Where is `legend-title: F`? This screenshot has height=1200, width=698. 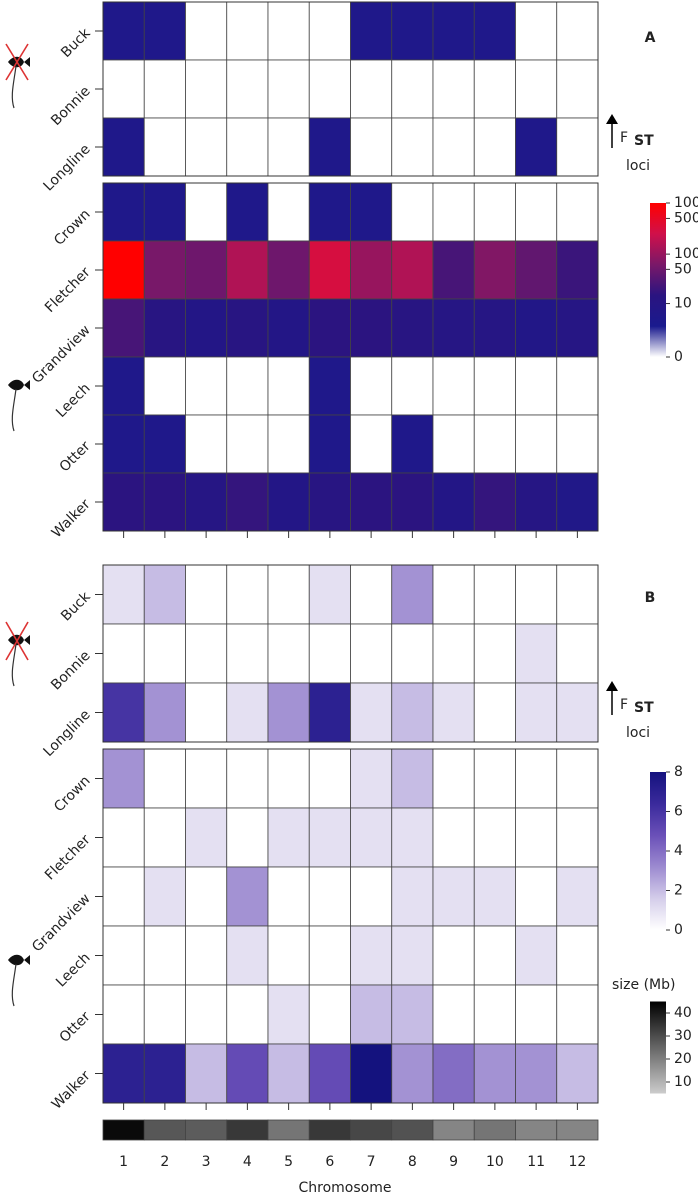 legend-title: F is located at coordinates (624, 705).